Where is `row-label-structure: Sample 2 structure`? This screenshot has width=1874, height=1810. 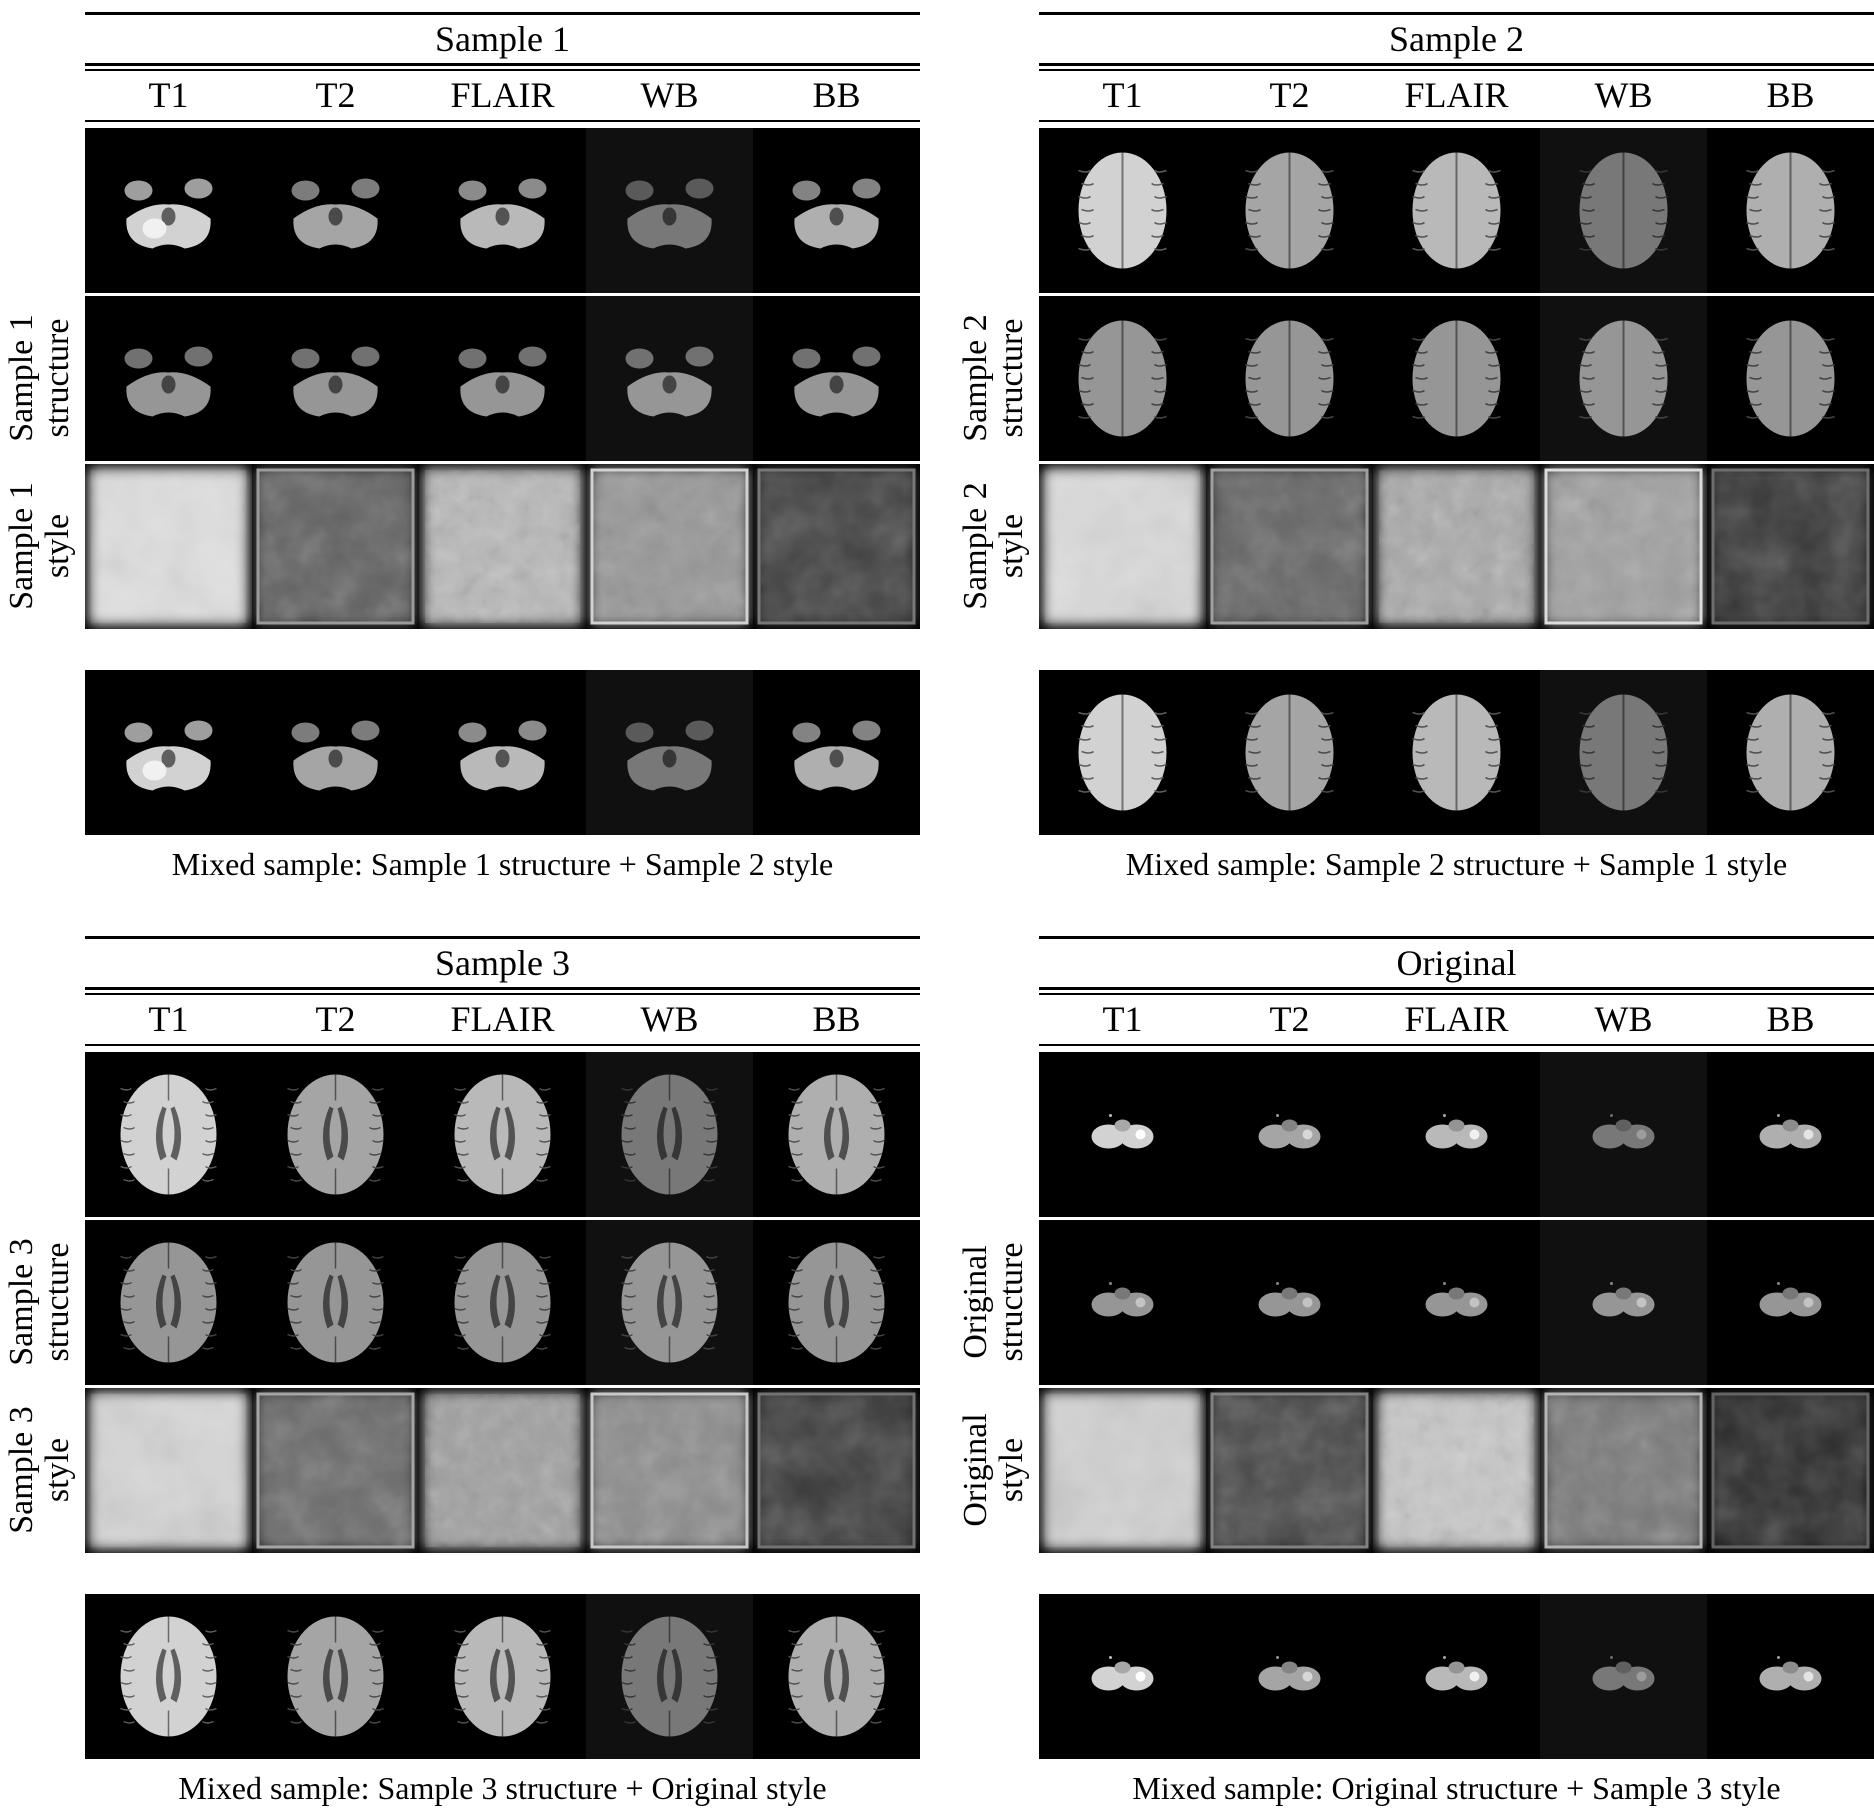 row-label-structure: Sample 2 structure is located at coordinates (993, 378).